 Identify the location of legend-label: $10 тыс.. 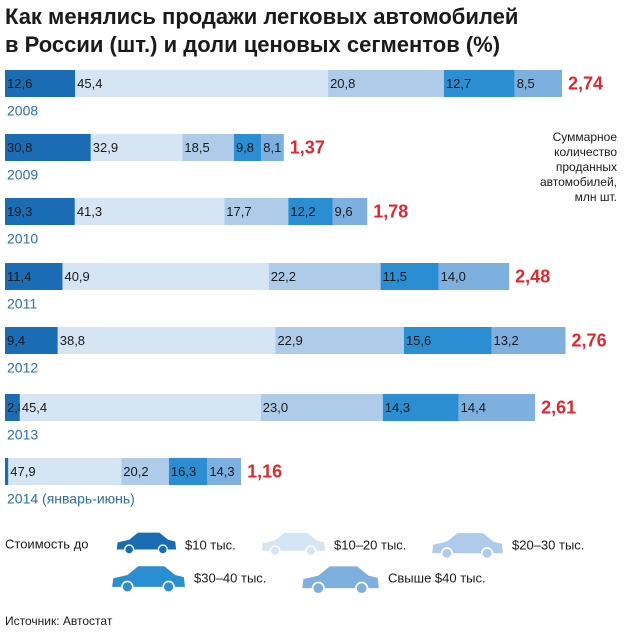
(210, 544).